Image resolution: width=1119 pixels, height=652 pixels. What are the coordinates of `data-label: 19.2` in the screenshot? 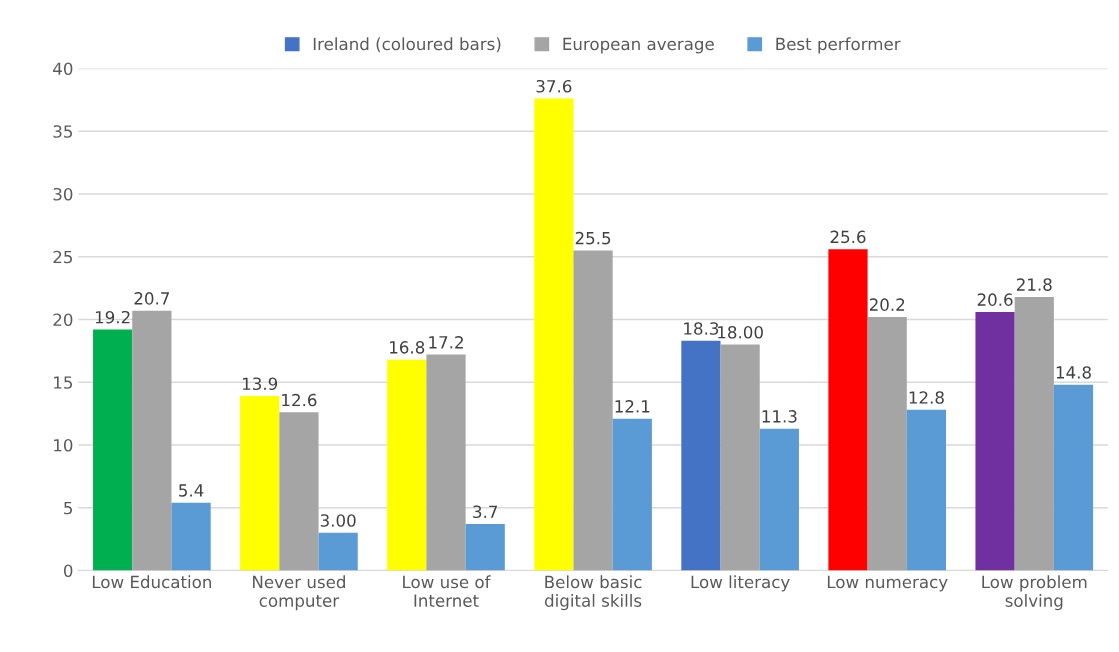 It's located at (112, 317).